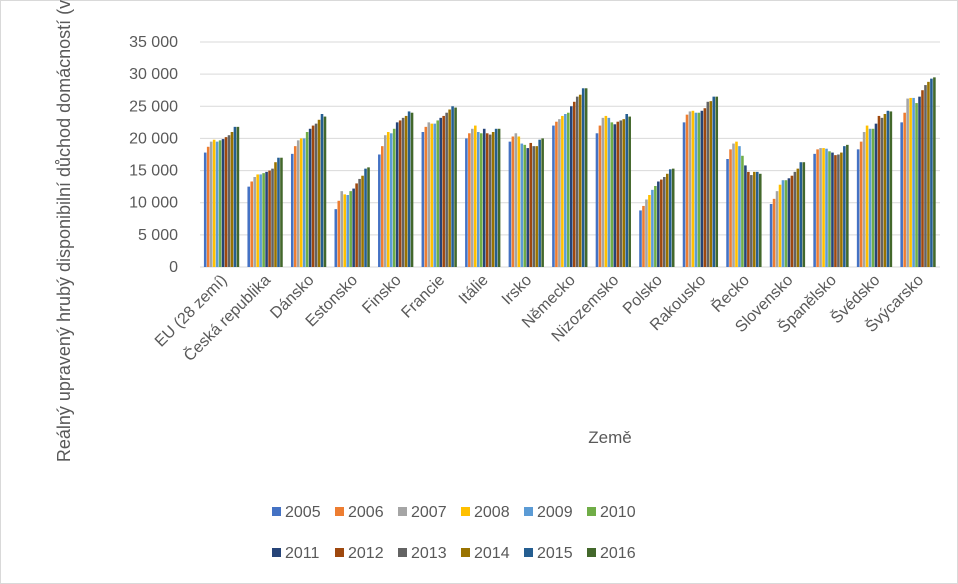 Image resolution: width=958 pixels, height=584 pixels. What do you see at coordinates (609, 437) in the screenshot?
I see `x-axis-title: Země` at bounding box center [609, 437].